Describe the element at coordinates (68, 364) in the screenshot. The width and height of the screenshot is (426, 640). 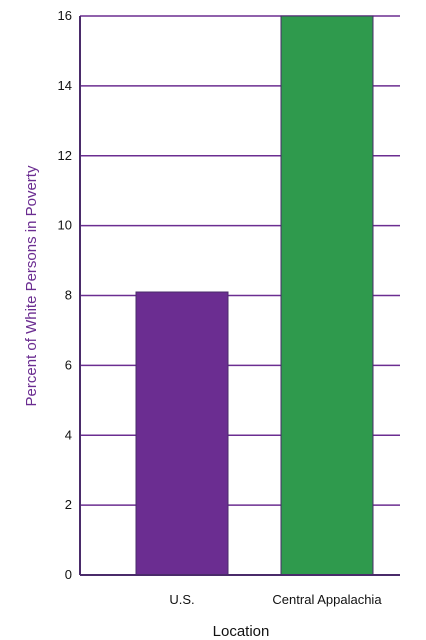
I see `y-tick-label-3: 6` at that location.